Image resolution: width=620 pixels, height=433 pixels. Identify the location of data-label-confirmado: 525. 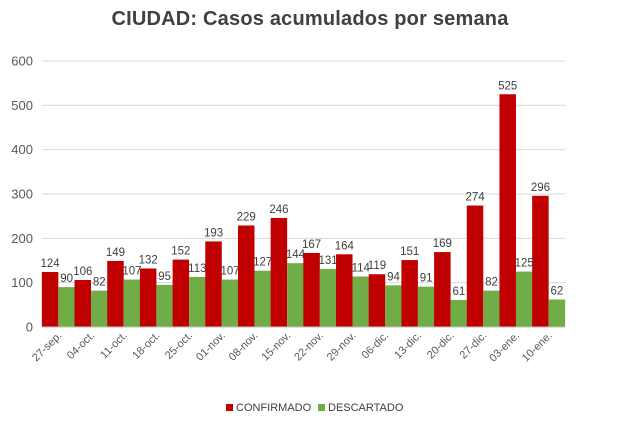
(507, 86).